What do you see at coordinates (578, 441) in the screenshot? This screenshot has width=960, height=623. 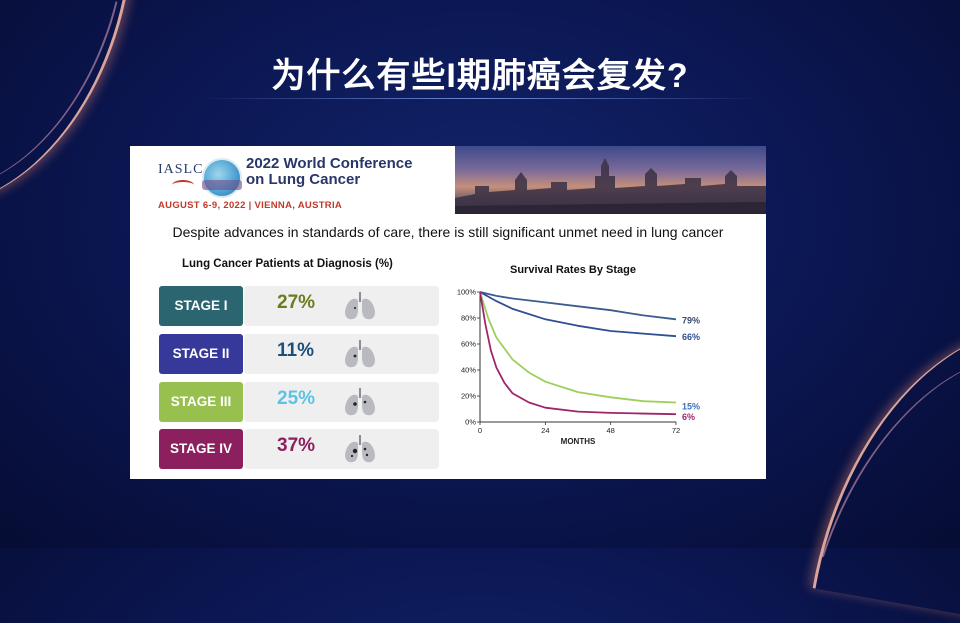 I see `x-axis-title: MONTHS` at bounding box center [578, 441].